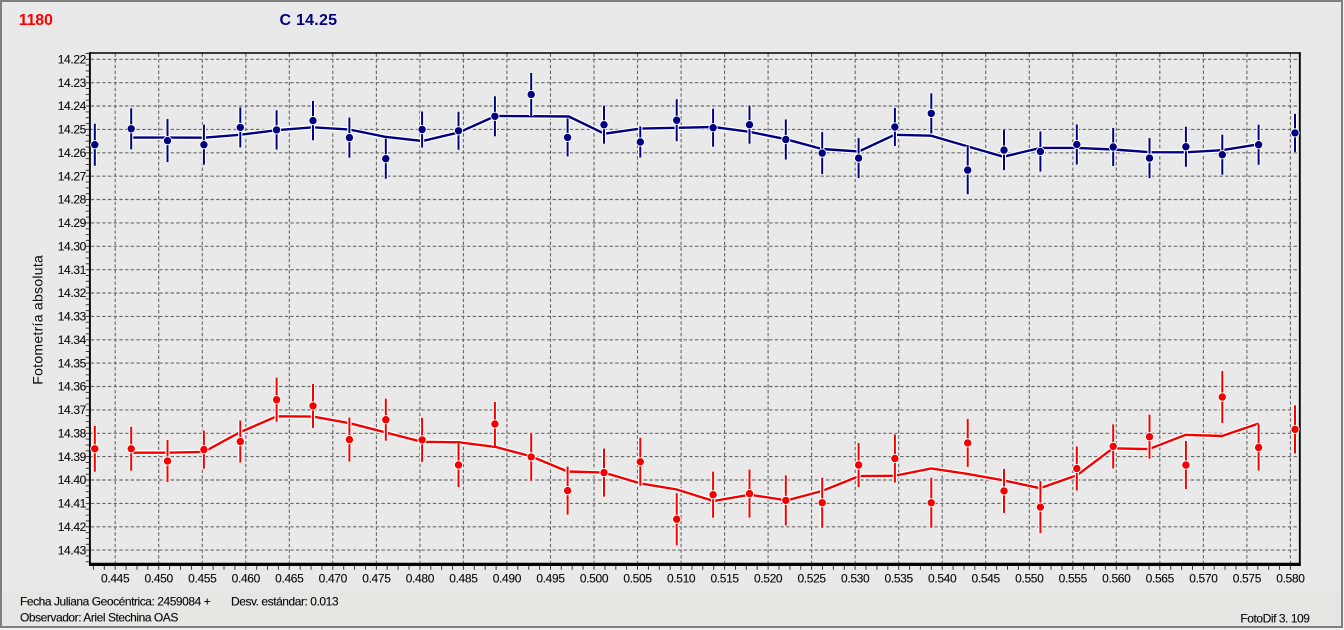  What do you see at coordinates (36, 20) in the screenshot?
I see `svg-text: 1180` at bounding box center [36, 20].